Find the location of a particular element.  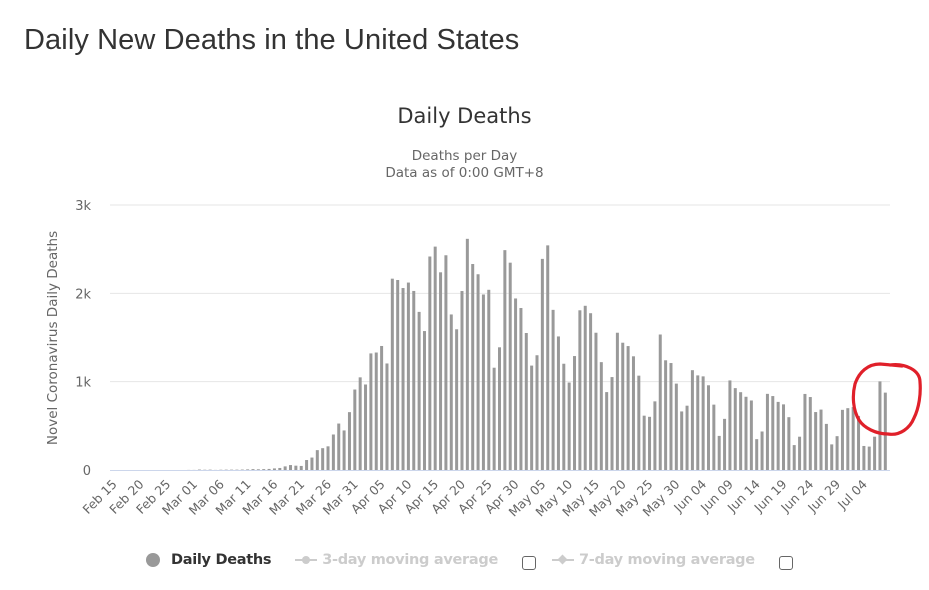

checkbox-7-day-average is located at coordinates (785, 563).